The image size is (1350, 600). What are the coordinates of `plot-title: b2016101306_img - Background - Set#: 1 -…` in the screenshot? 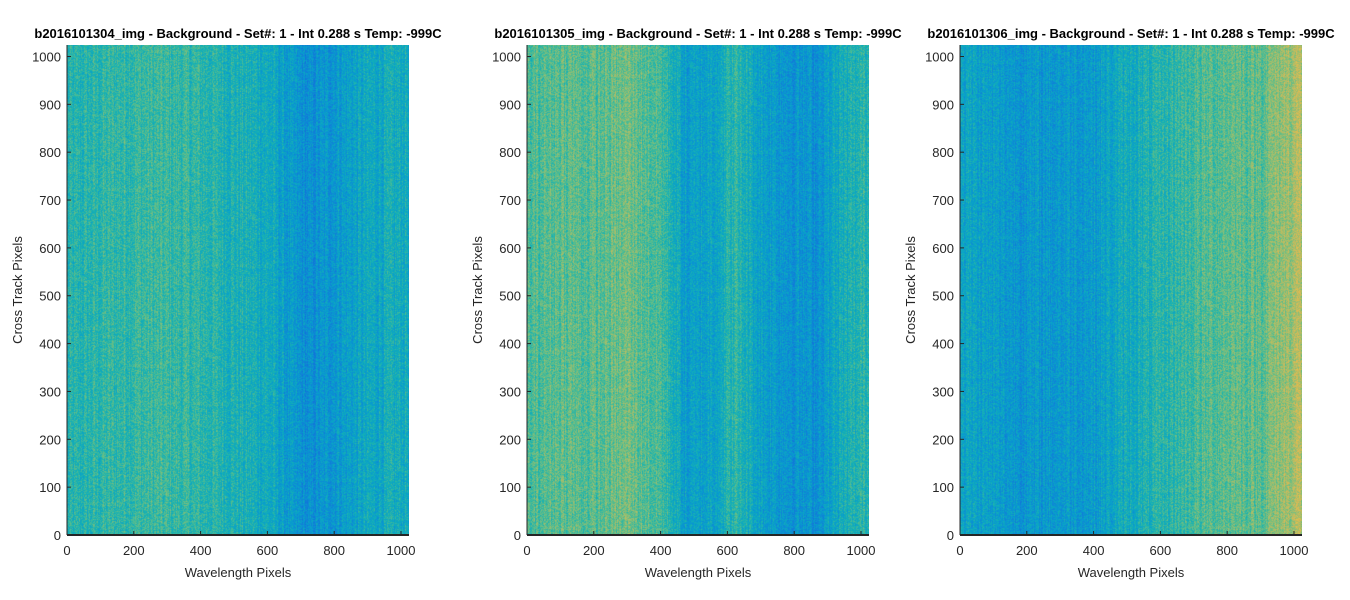 It's located at (1131, 33).